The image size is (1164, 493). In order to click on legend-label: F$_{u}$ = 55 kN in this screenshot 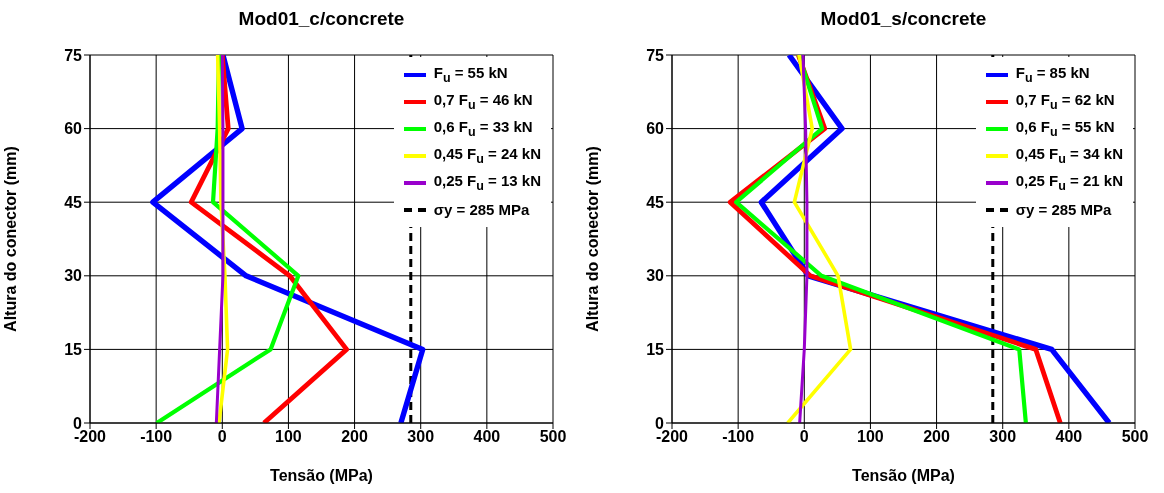, I will do `click(470, 74)`.